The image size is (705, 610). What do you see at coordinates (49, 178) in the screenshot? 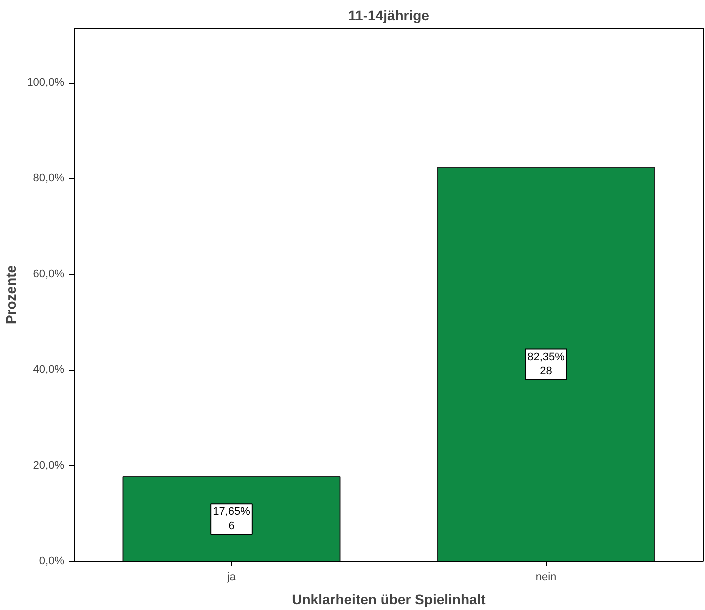
I see `y-tick-label: 80,0%` at bounding box center [49, 178].